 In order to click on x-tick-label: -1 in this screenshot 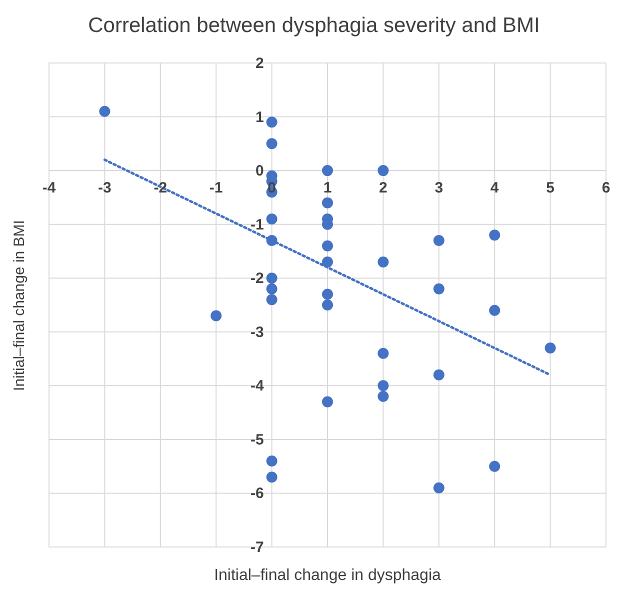, I will do `click(216, 188)`.